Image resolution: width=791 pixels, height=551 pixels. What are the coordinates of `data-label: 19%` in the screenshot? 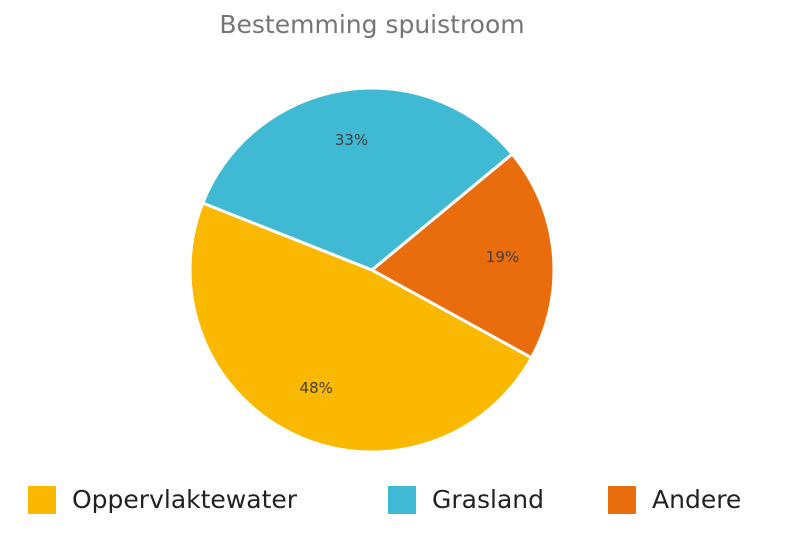 It's located at (502, 257).